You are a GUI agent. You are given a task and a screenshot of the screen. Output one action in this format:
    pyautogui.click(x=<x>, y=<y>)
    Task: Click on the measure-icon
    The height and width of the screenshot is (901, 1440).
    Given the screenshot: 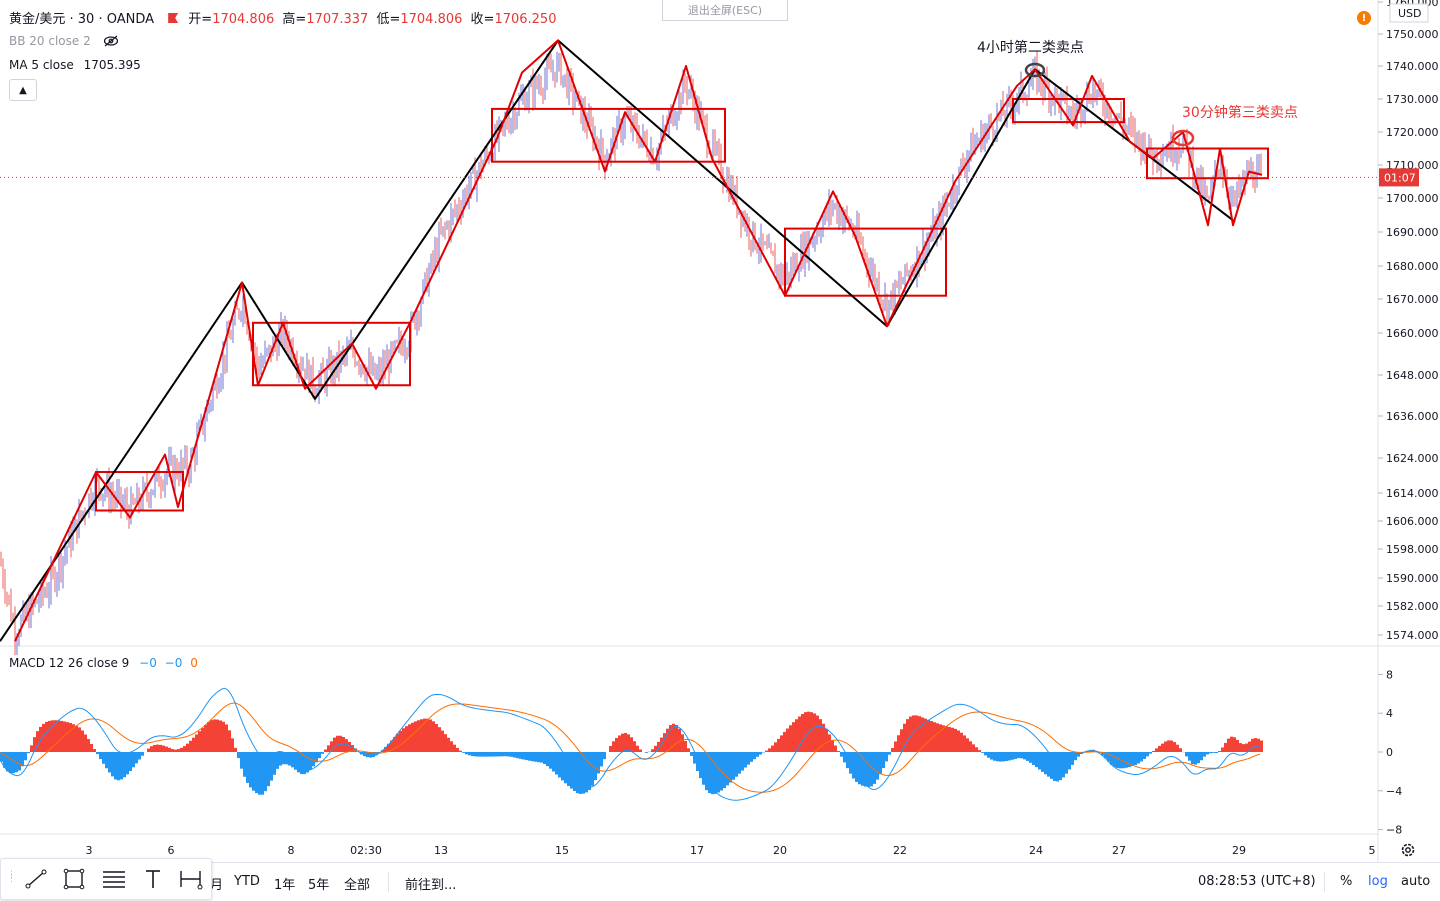 What is the action you would take?
    pyautogui.click(x=191, y=879)
    